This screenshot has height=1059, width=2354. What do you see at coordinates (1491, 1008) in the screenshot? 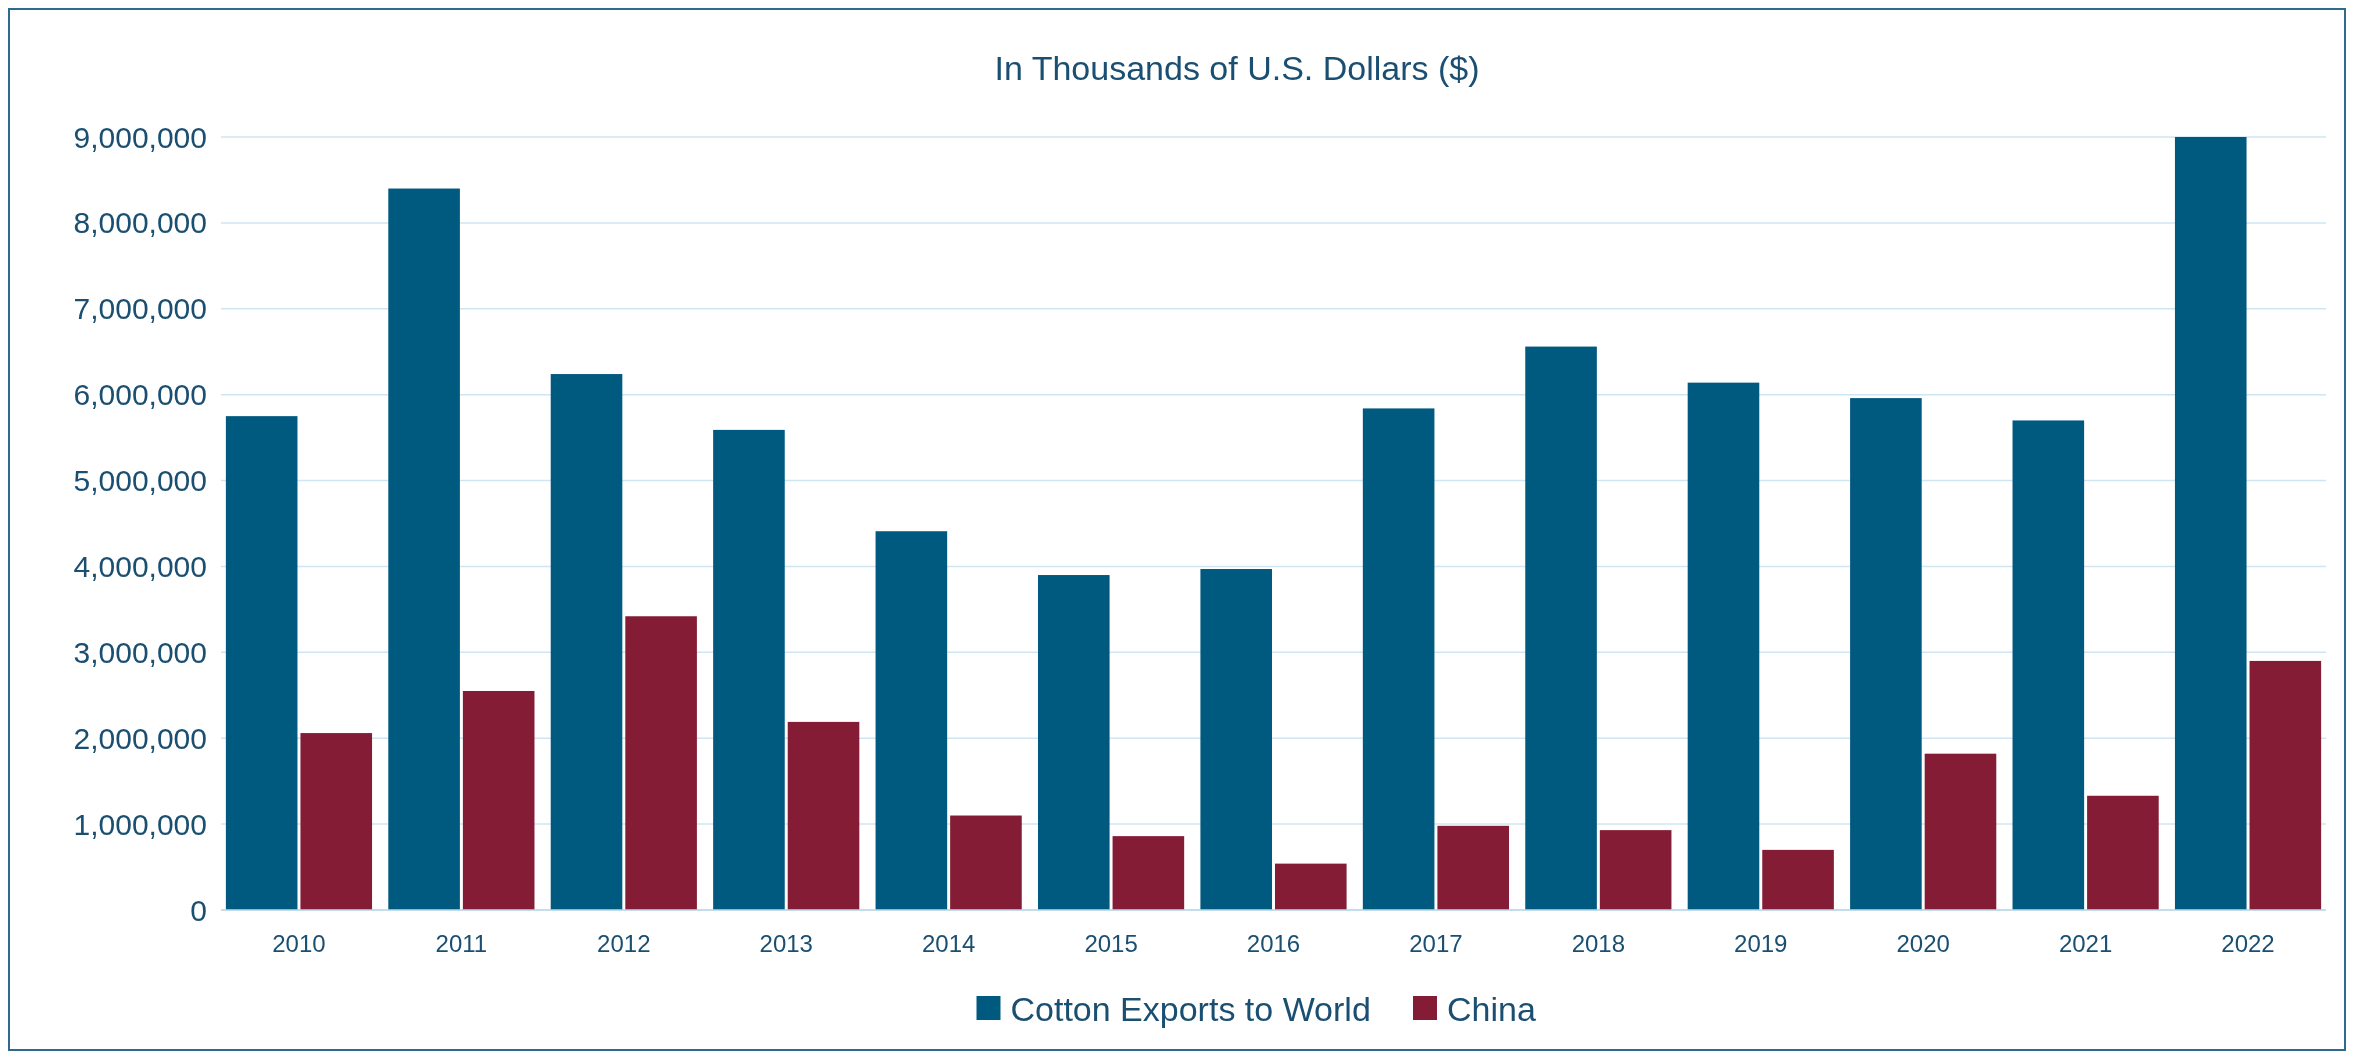
I see `legend-label: China` at bounding box center [1491, 1008].